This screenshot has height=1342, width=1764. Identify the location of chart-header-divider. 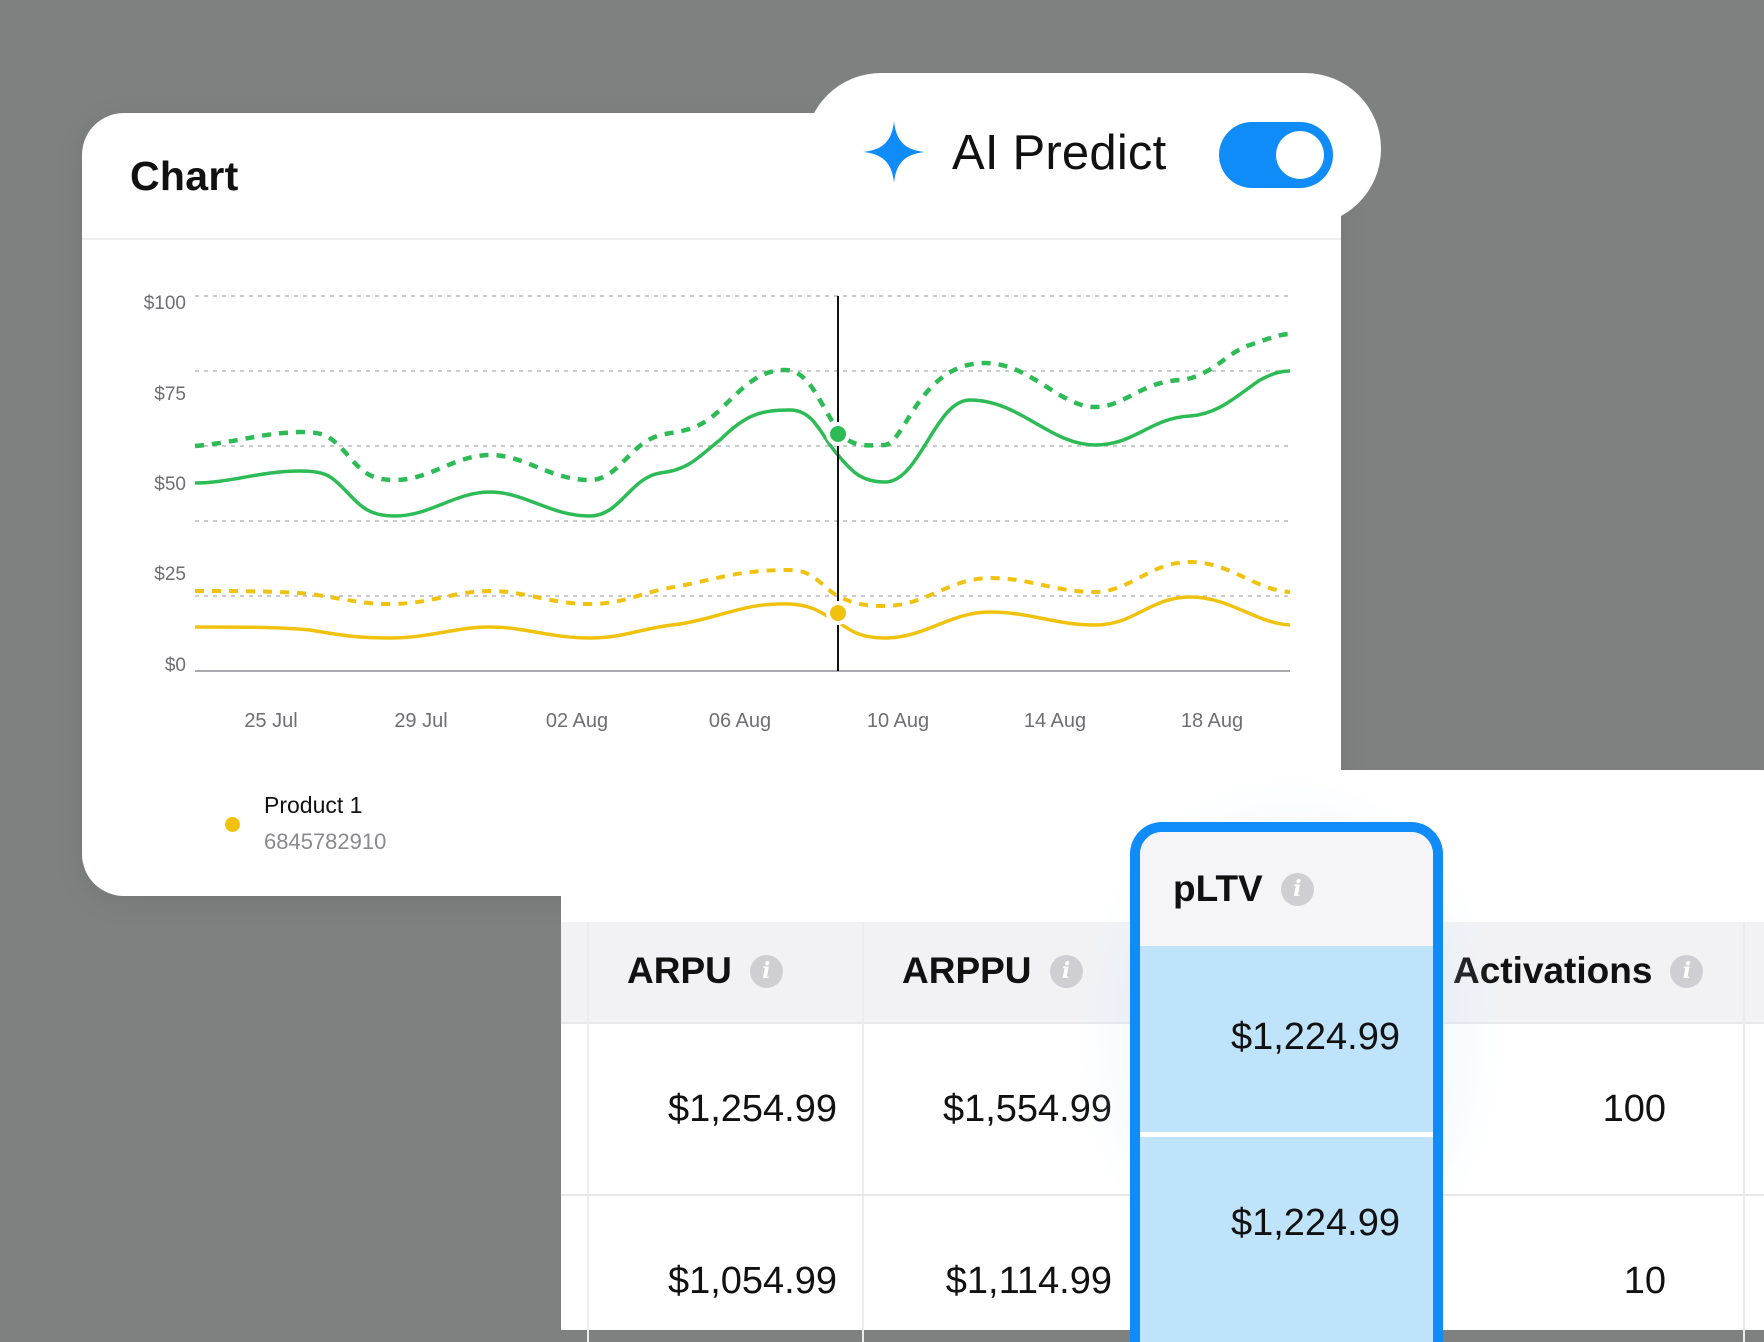
(711, 239).